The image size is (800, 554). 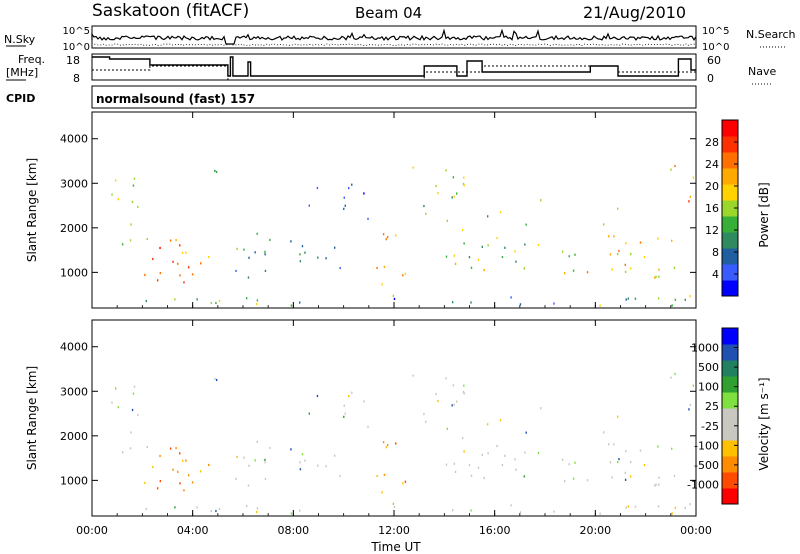 I want to click on freq-label-1: Freq., so click(x=31, y=59).